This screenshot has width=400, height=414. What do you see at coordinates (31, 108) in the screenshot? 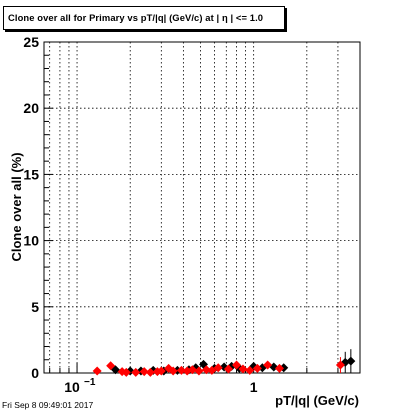
I see `y-tick-label: 20` at bounding box center [31, 108].